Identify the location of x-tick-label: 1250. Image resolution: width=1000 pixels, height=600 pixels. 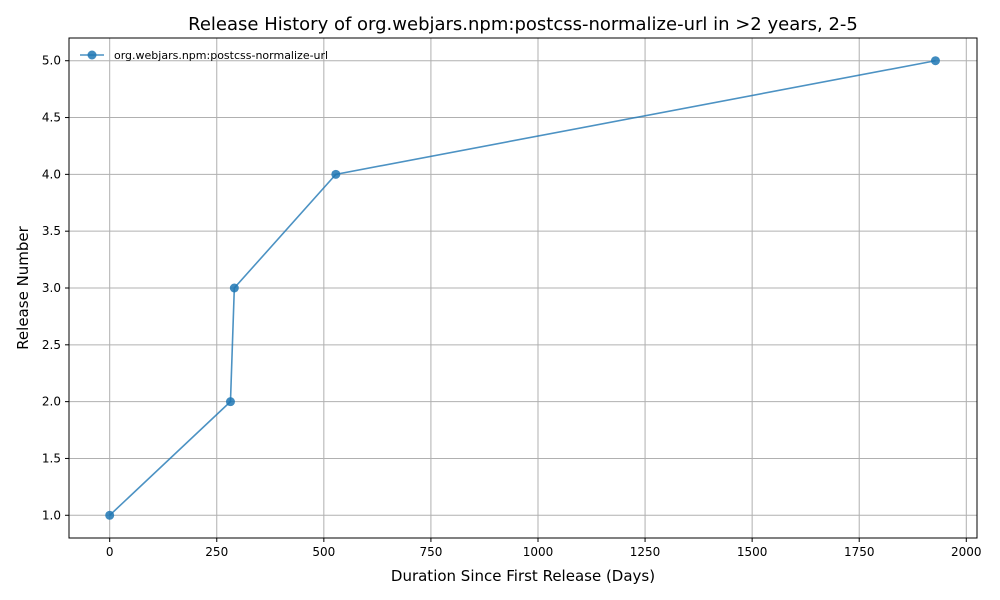
(645, 552).